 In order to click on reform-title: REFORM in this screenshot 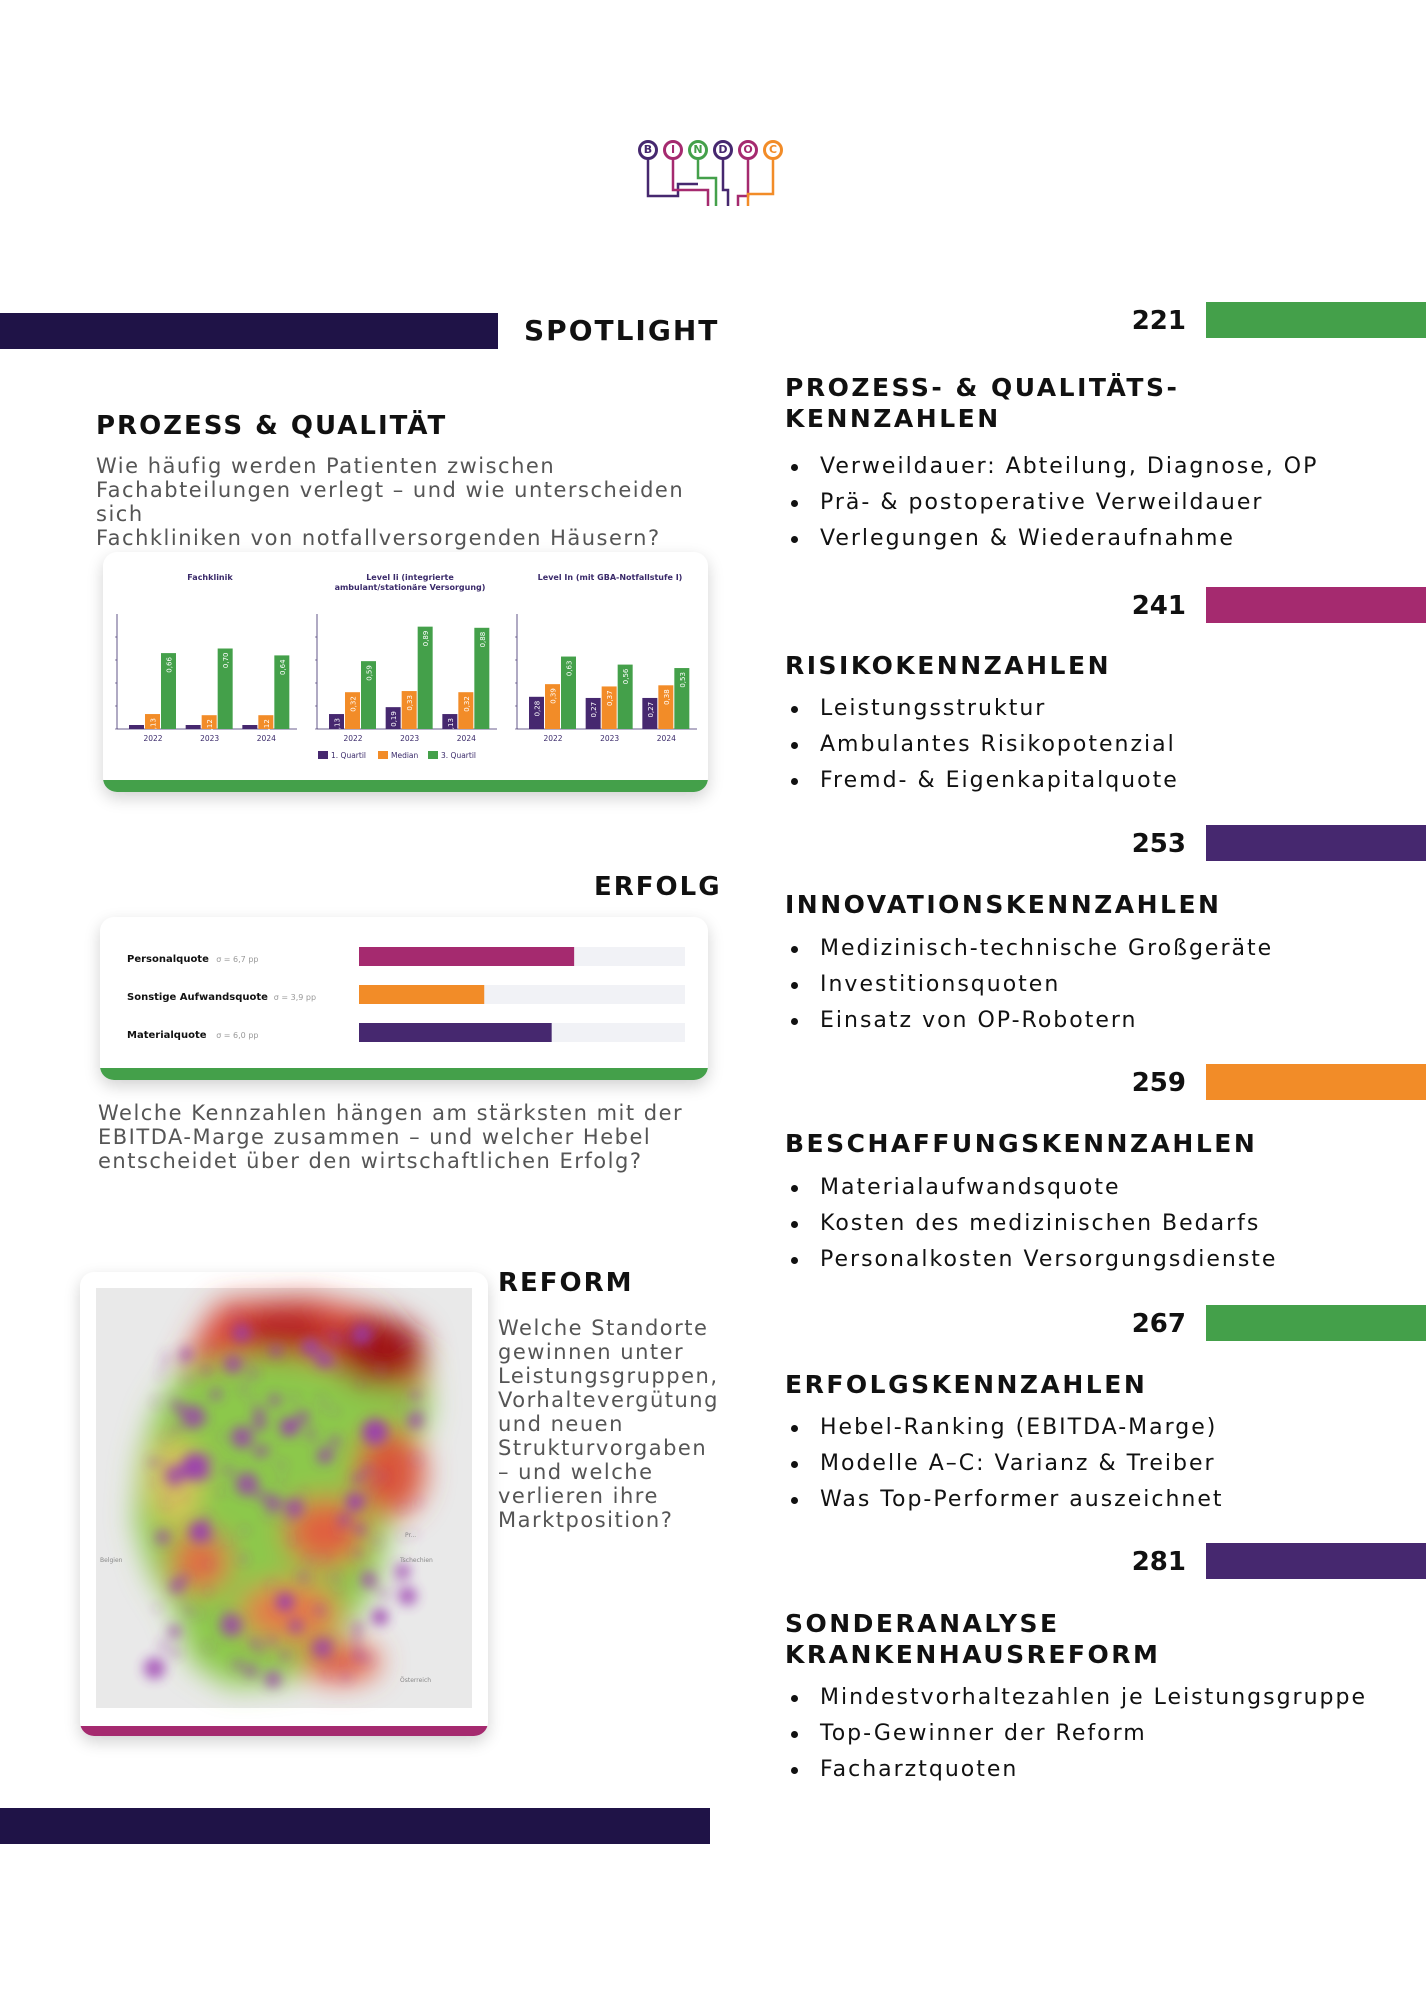, I will do `click(566, 1283)`.